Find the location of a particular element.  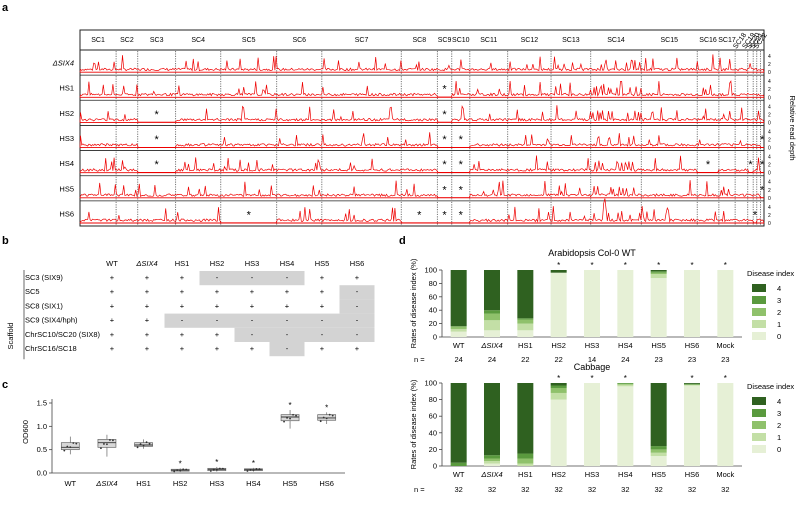

x-tick-label: HS6 is located at coordinates (326, 483).